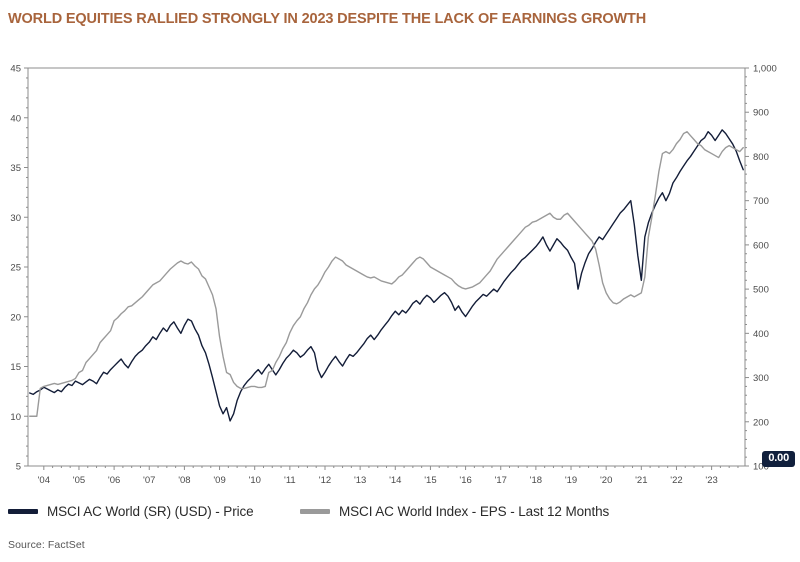  I want to click on legend-swatch-eps, so click(315, 511).